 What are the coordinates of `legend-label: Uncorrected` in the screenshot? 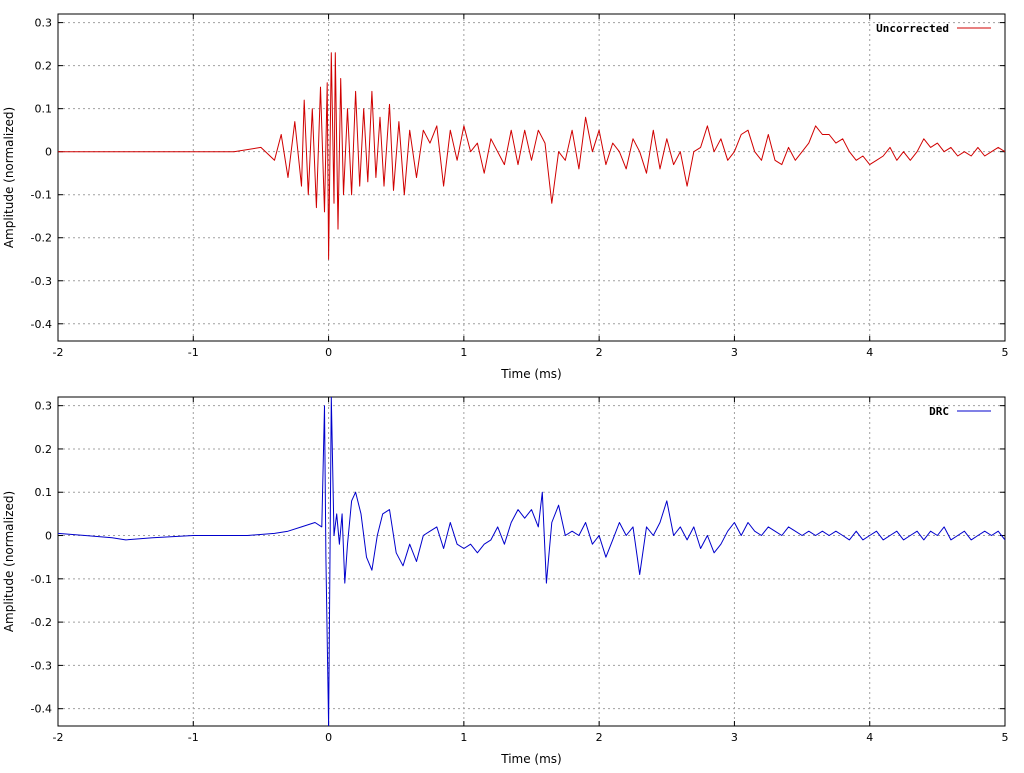 It's located at (912, 28).